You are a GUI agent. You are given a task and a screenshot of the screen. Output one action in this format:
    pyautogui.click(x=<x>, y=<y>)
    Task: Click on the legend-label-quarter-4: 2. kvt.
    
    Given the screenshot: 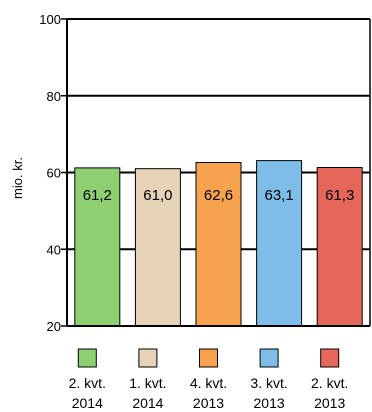 What is the action you would take?
    pyautogui.click(x=329, y=383)
    